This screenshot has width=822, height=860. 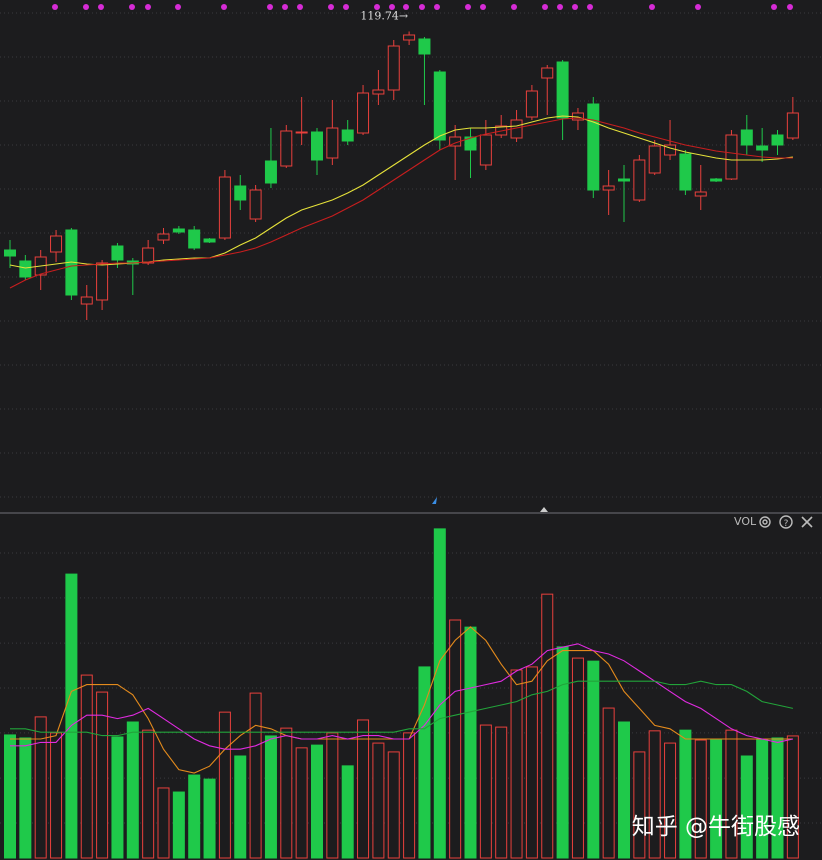 I want to click on signal-markers, so click(x=422, y=7).